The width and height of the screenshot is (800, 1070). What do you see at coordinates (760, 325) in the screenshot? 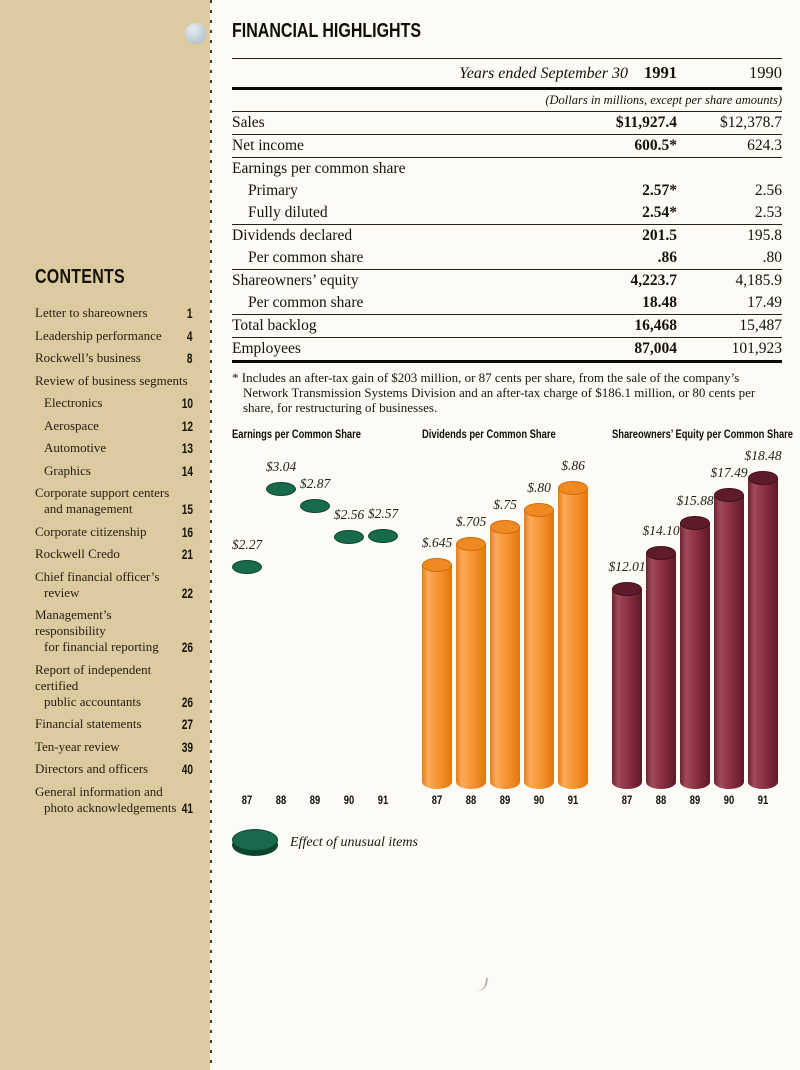
I see `value-1990: 15,487` at bounding box center [760, 325].